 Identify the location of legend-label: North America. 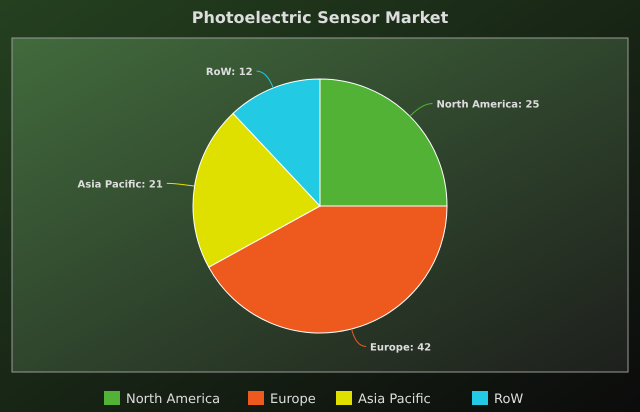
(173, 399).